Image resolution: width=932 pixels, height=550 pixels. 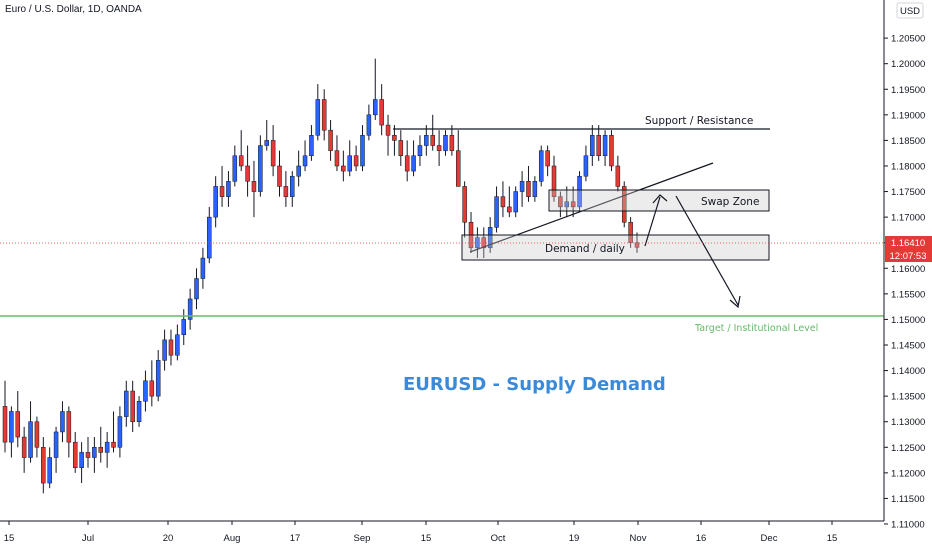 I want to click on demand-zone-box, so click(x=615, y=247).